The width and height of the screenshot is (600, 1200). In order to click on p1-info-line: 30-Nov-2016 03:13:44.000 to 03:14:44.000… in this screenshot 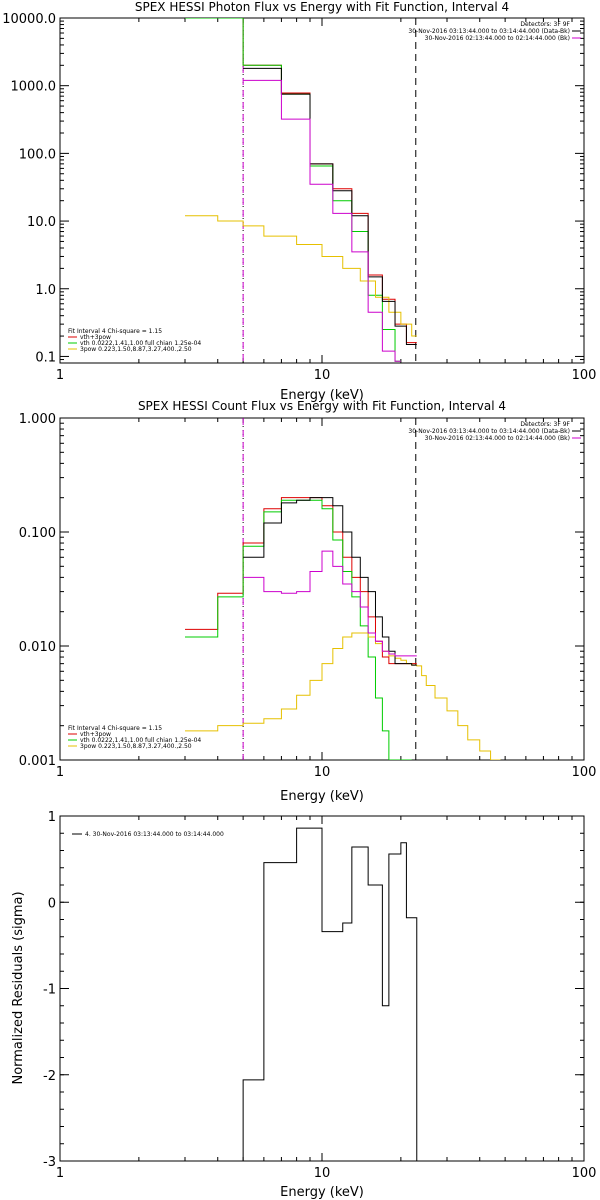, I will do `click(489, 431)`.